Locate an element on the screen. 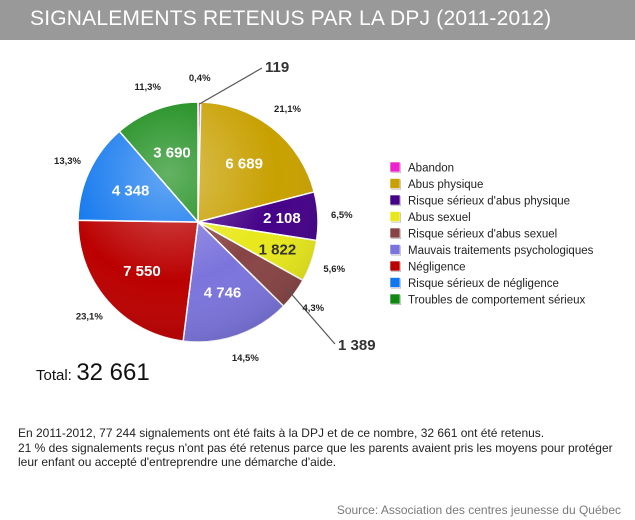 This screenshot has height=520, width=635. legend-swatch-abus-physique is located at coordinates (395, 183).